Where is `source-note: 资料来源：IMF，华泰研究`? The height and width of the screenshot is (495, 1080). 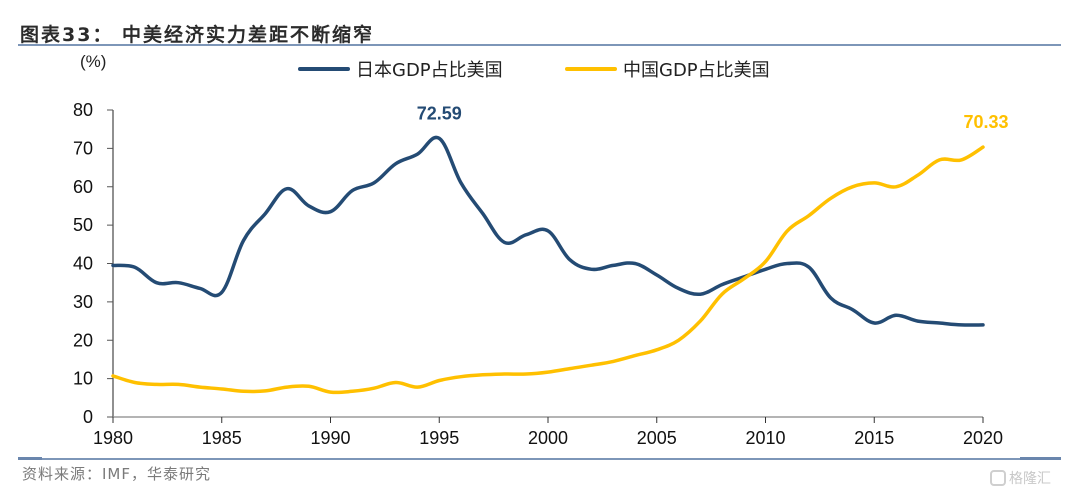 source-note: 资料来源：IMF，华泰研究 is located at coordinates (116, 474).